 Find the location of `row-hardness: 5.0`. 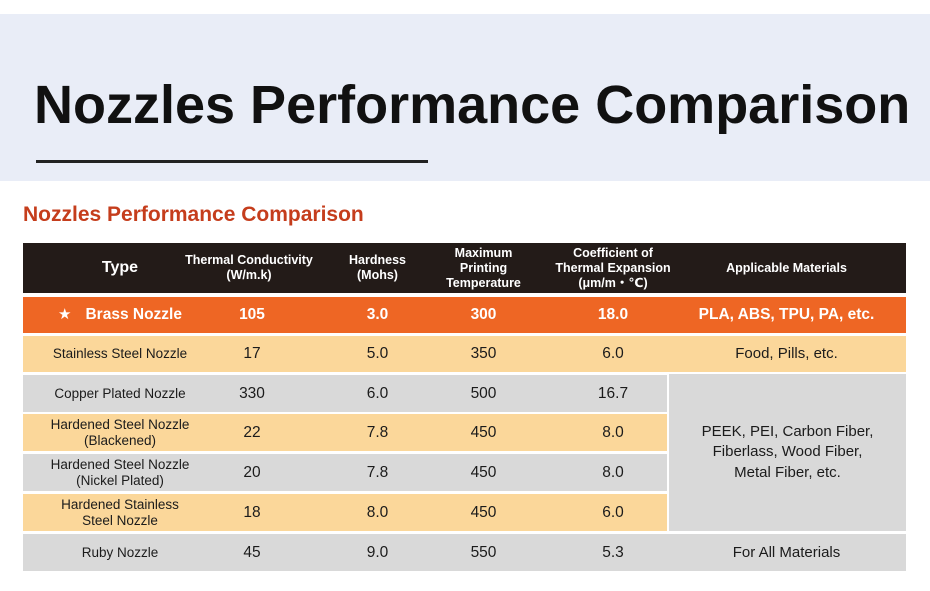

row-hardness: 5.0 is located at coordinates (377, 354).